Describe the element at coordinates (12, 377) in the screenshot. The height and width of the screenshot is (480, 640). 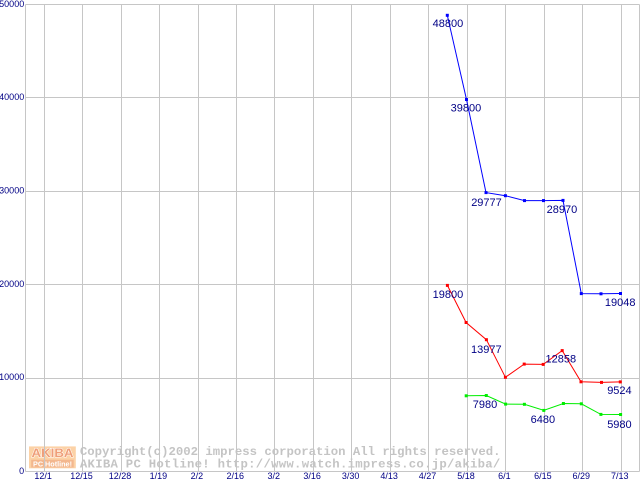
I see `svg-text: 10000` at that location.